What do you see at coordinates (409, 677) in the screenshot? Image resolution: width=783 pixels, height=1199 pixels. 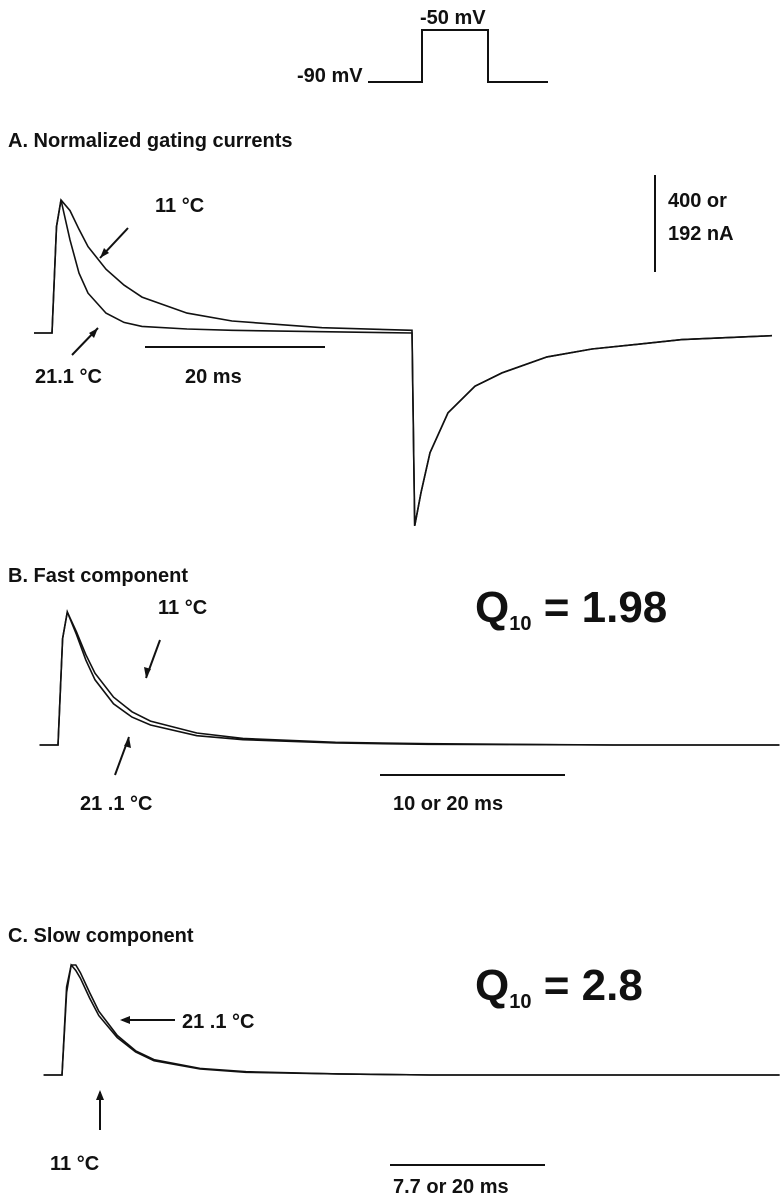 I see `trace-21-1-c` at bounding box center [409, 677].